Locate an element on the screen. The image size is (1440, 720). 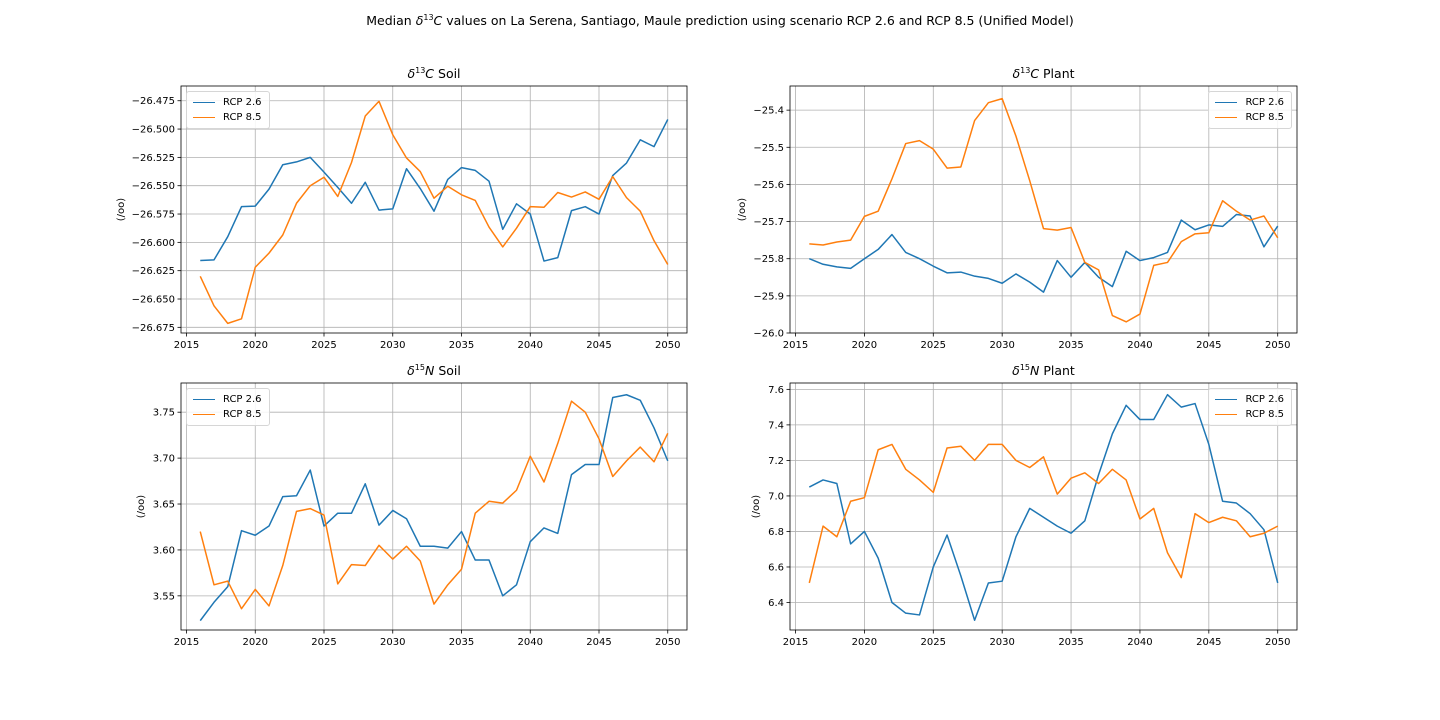
title-elem: N is located at coordinates (1035, 371).